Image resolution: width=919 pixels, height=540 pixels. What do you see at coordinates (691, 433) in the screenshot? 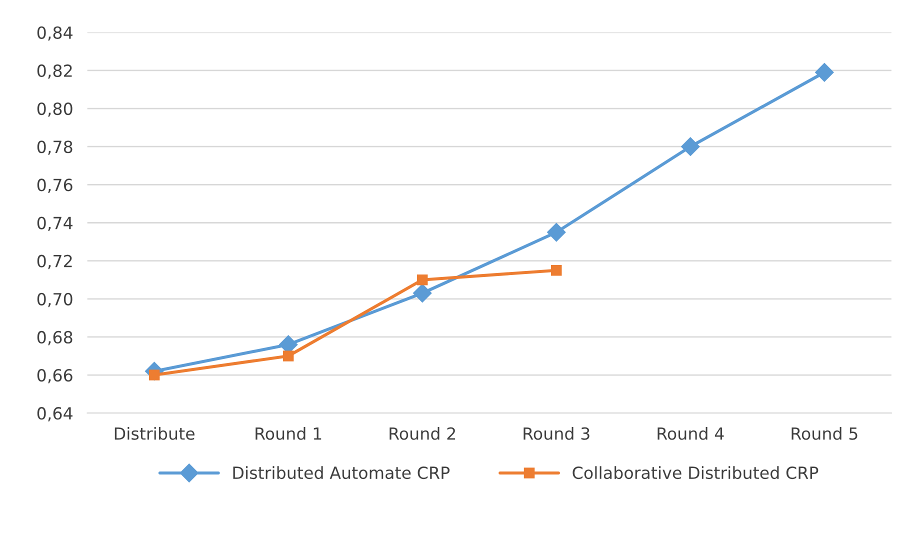
I see `x-tick-label: Round 4` at bounding box center [691, 433].